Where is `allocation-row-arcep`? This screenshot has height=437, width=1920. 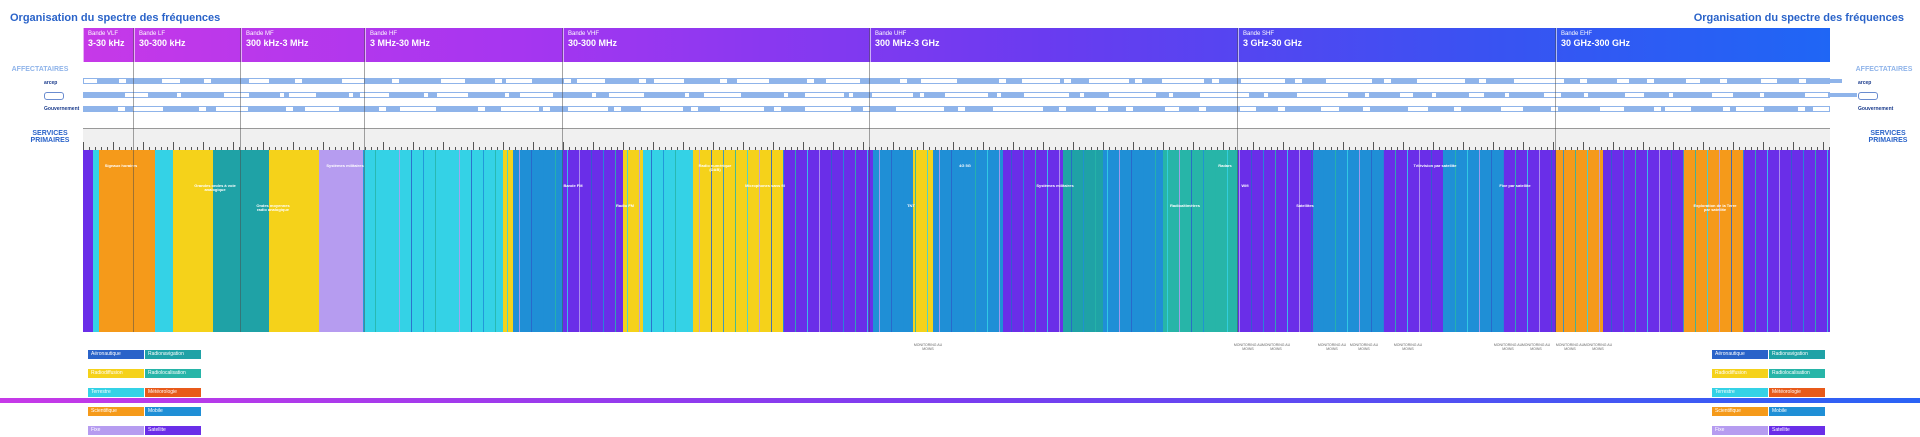 allocation-row-arcep is located at coordinates (962, 81).